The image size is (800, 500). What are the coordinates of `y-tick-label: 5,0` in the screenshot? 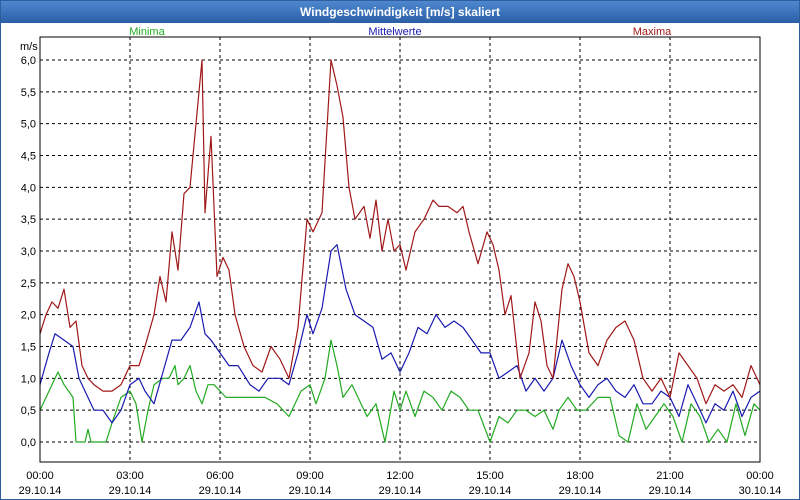 It's located at (28, 125).